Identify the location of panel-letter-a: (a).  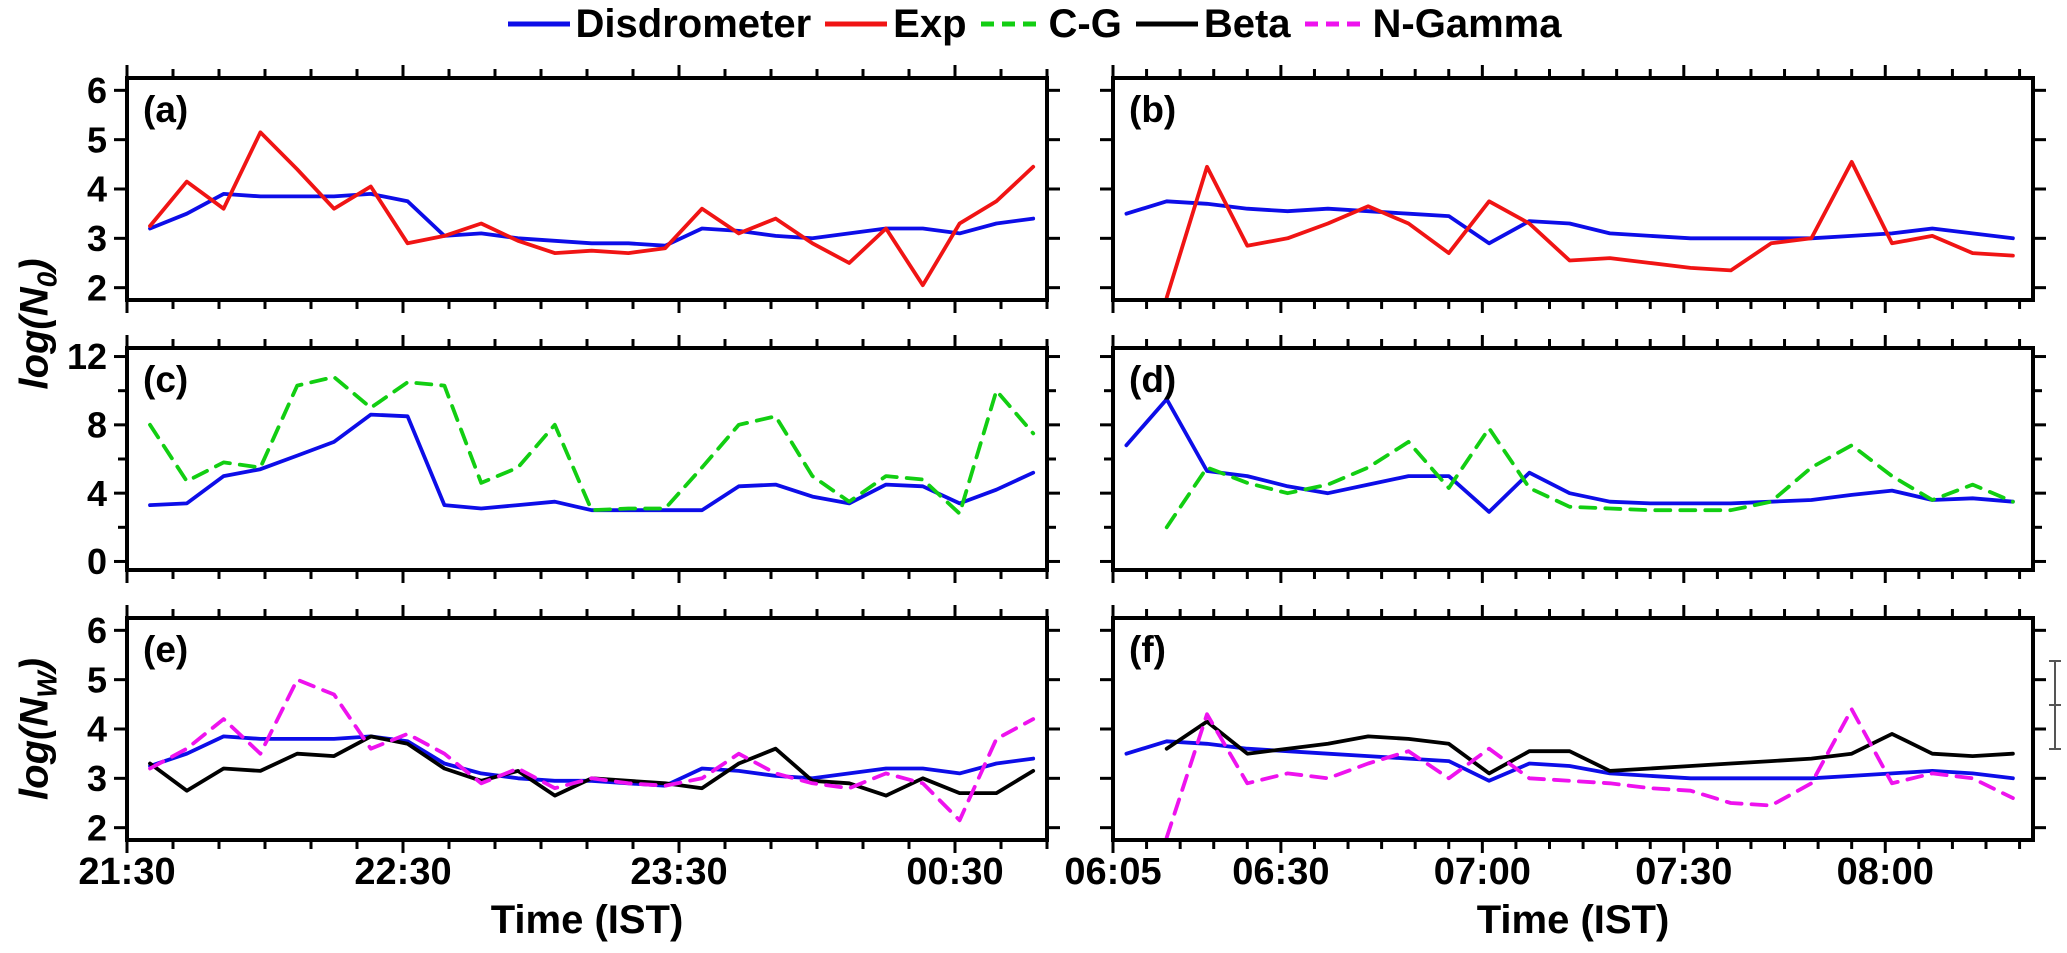
(165, 109).